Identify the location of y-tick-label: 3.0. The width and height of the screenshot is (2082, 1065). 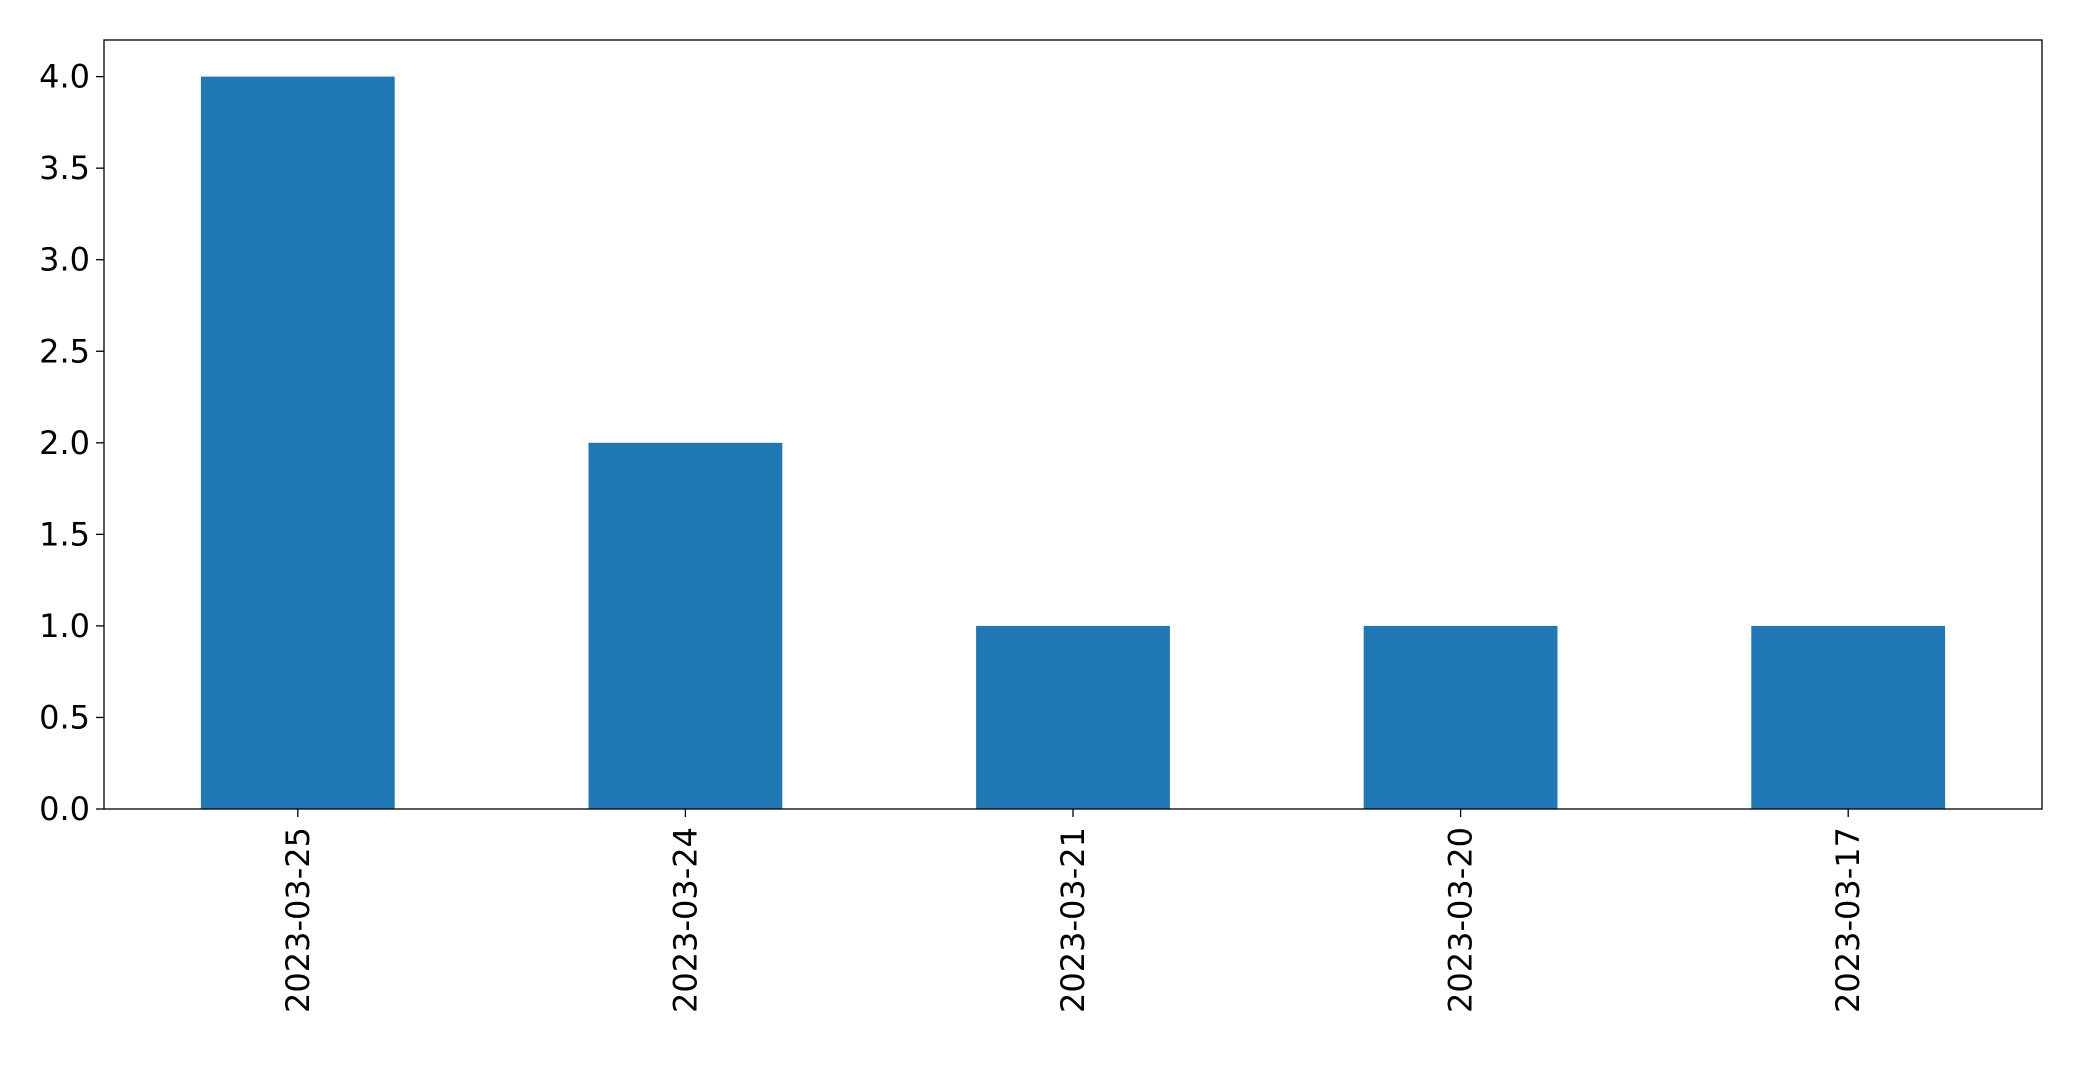
(64, 260).